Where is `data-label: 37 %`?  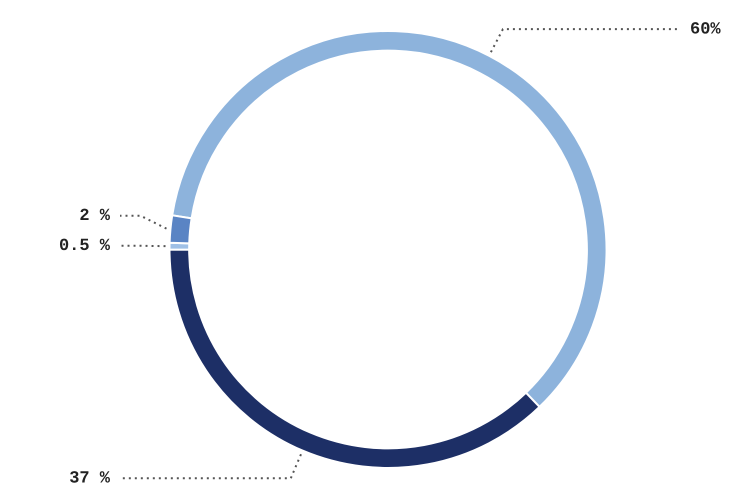 data-label: 37 % is located at coordinates (90, 478).